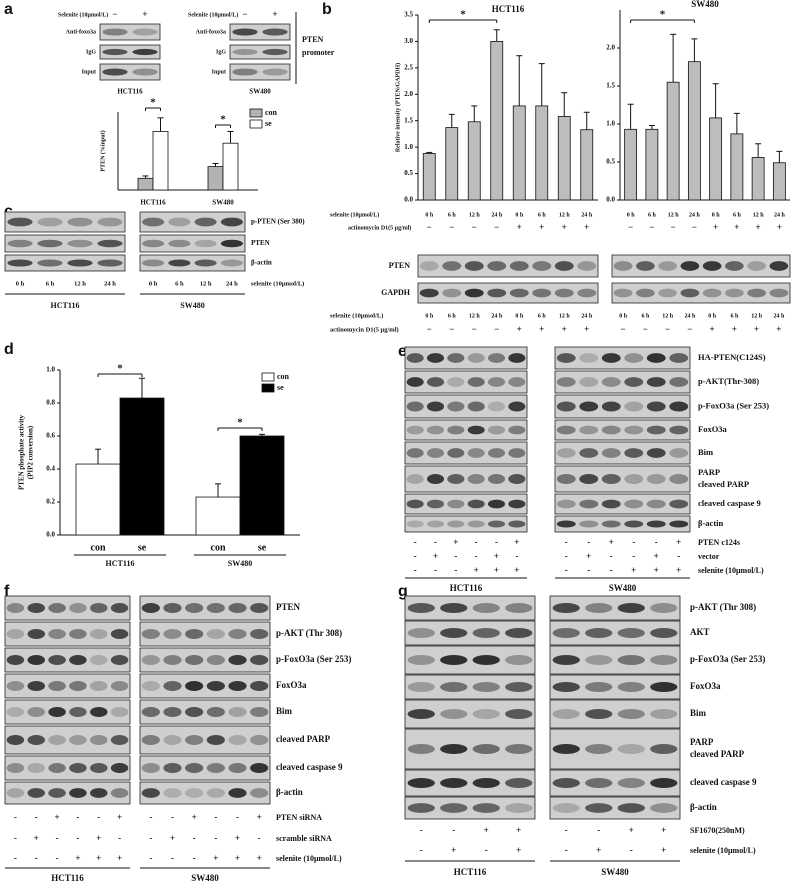 The width and height of the screenshot is (797, 884). I want to click on y-tick-label: 2.0, so click(408, 94).